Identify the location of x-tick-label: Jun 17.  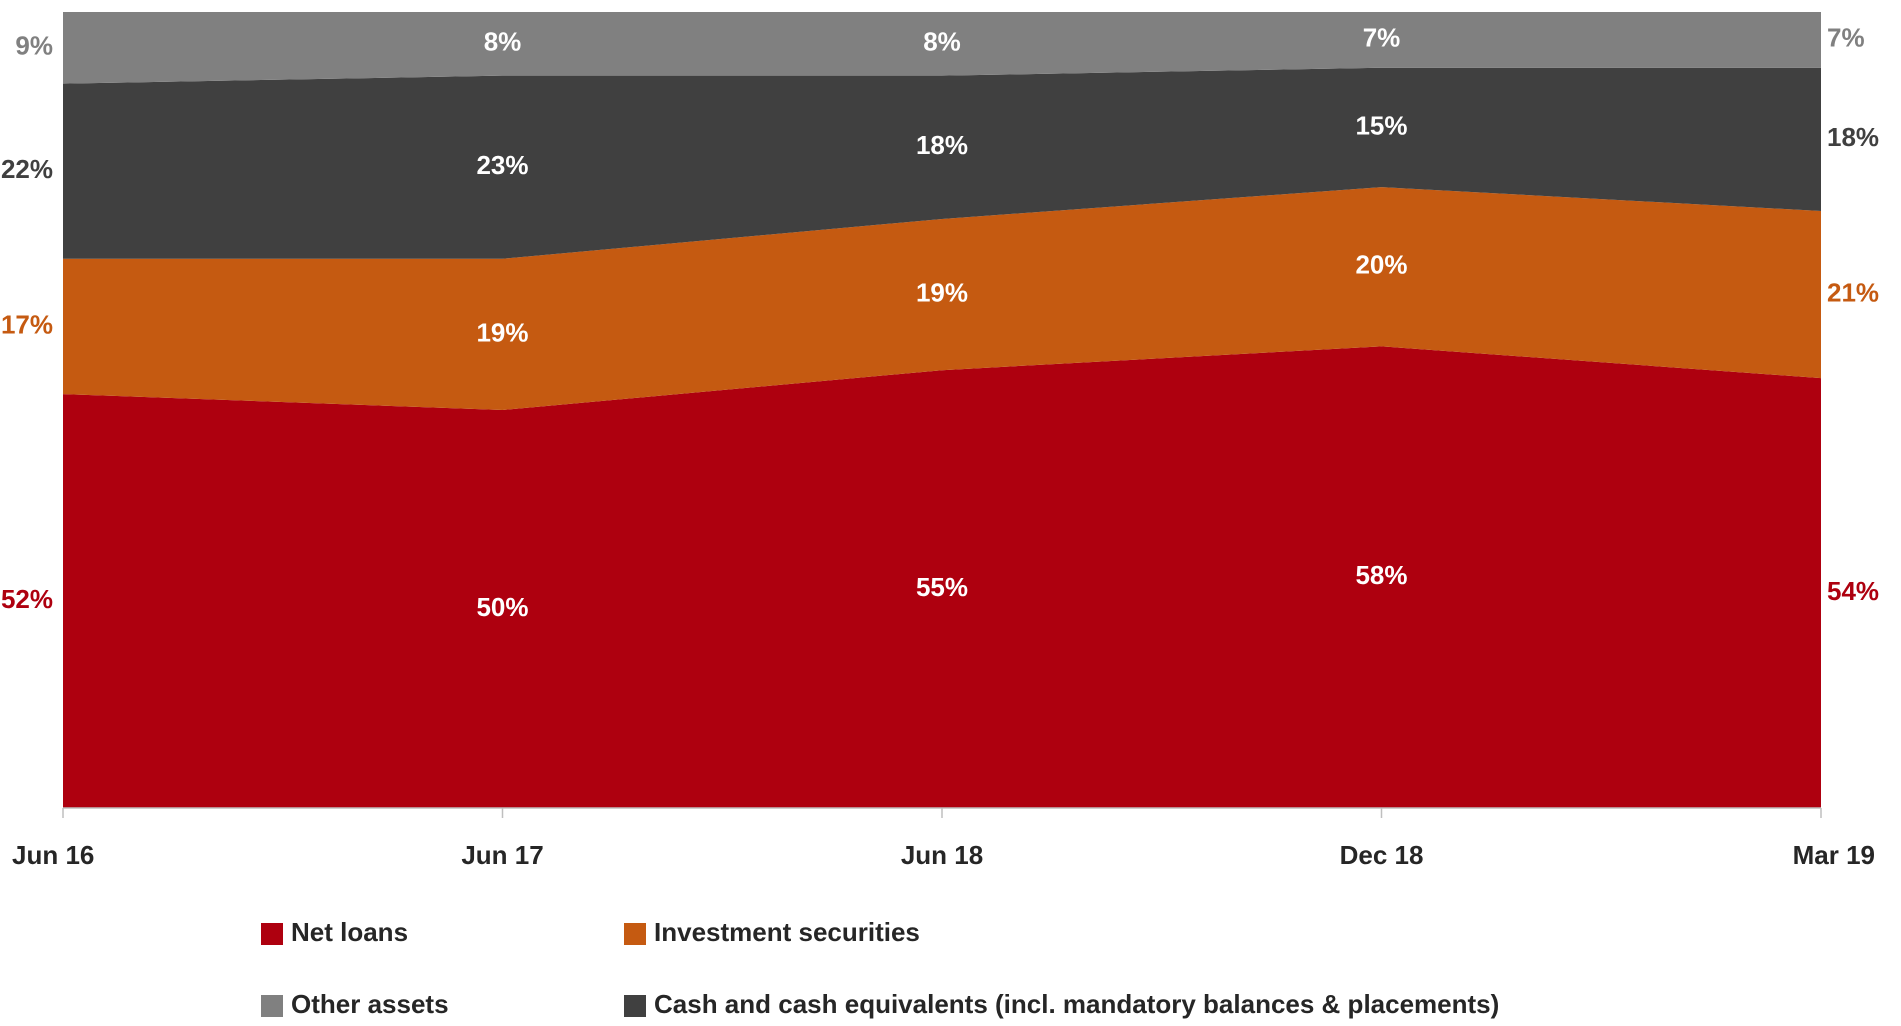
(502, 855).